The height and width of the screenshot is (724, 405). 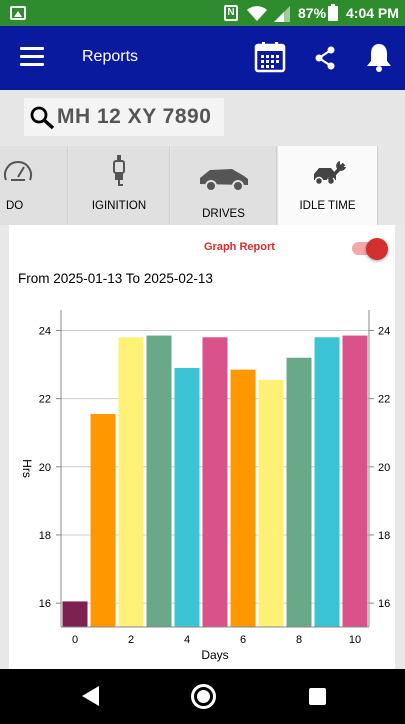 I want to click on x-axis-label: Days, so click(x=214, y=655).